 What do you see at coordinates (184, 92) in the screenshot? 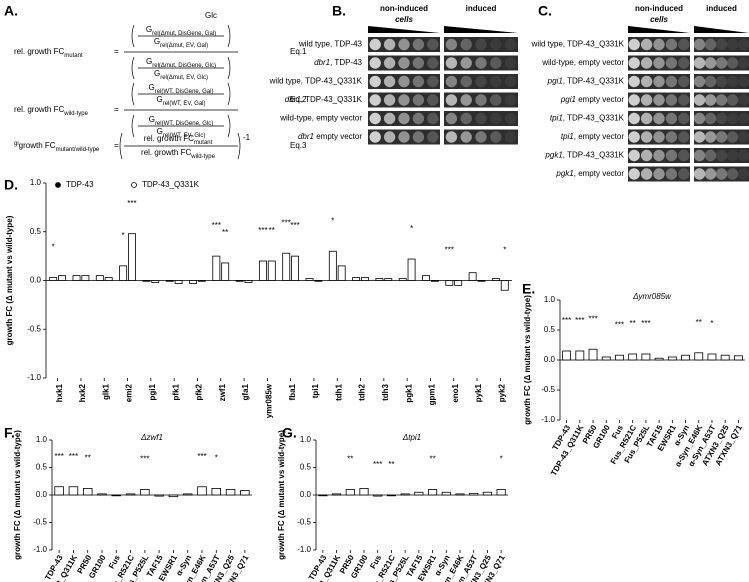
I see `term-subscript: rel(WT, DisGene, Gal)` at bounding box center [184, 92].